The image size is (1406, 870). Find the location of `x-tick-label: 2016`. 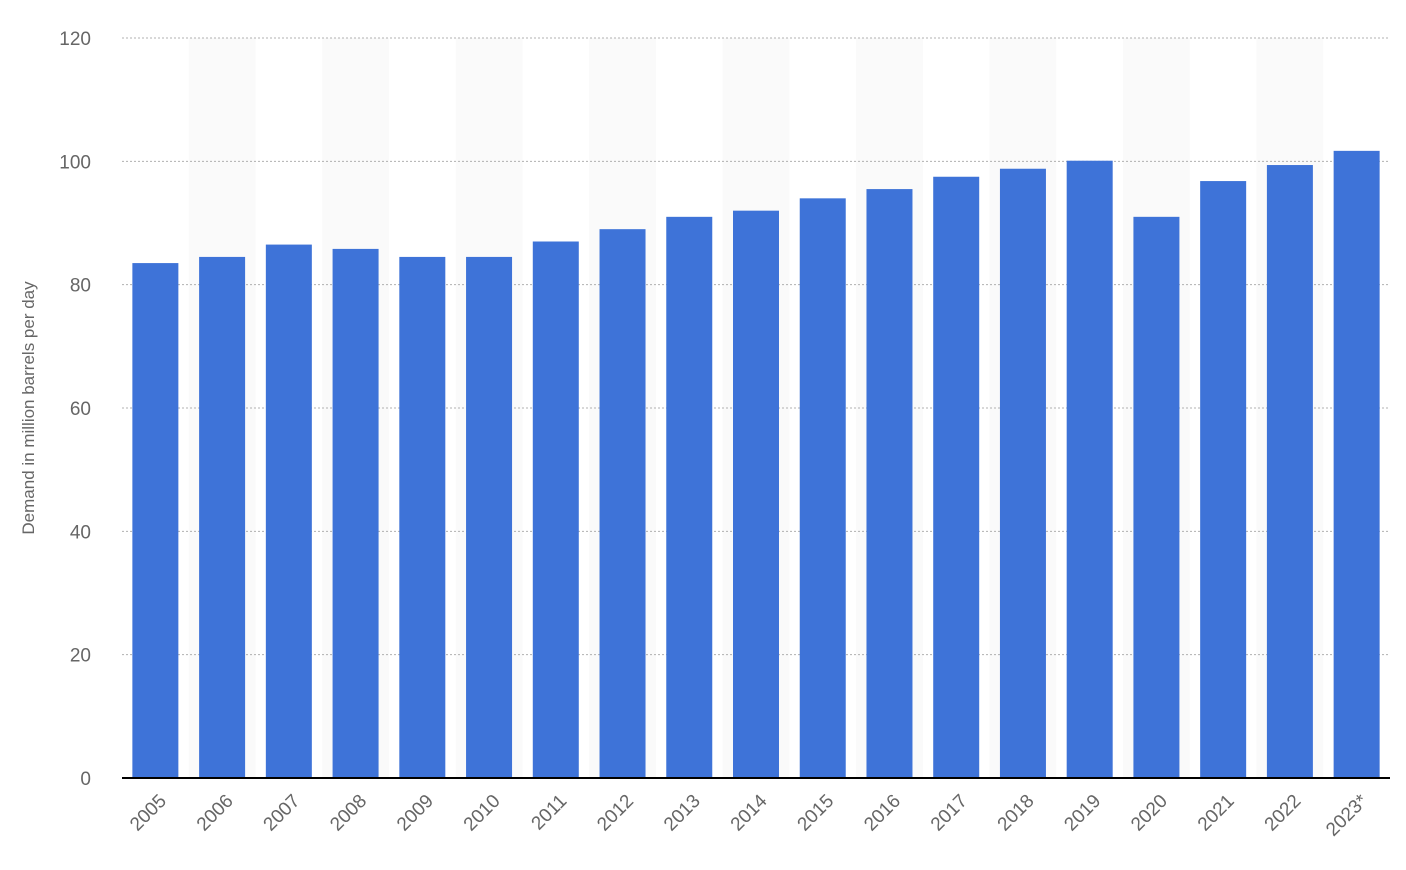

x-tick-label: 2016 is located at coordinates (882, 813).